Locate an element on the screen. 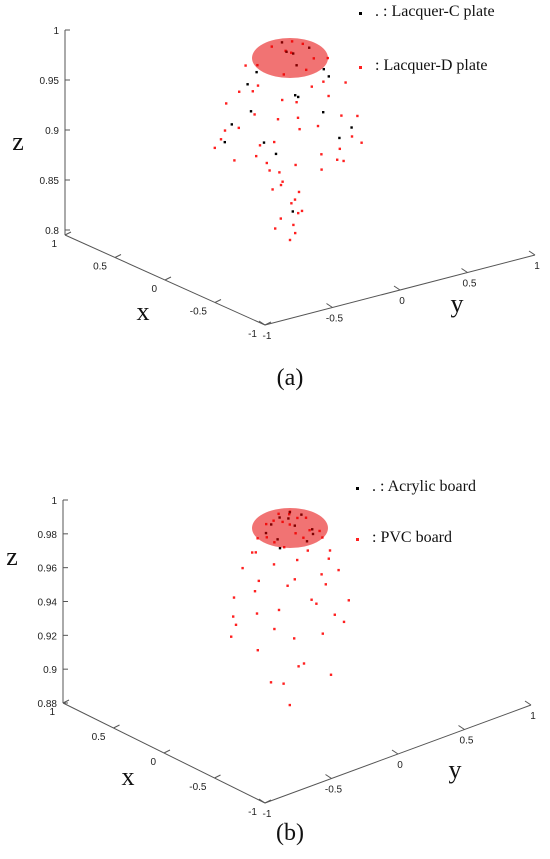 Image resolution: width=550 pixels, height=859 pixels. y-tick-label: 0.5 is located at coordinates (467, 741).